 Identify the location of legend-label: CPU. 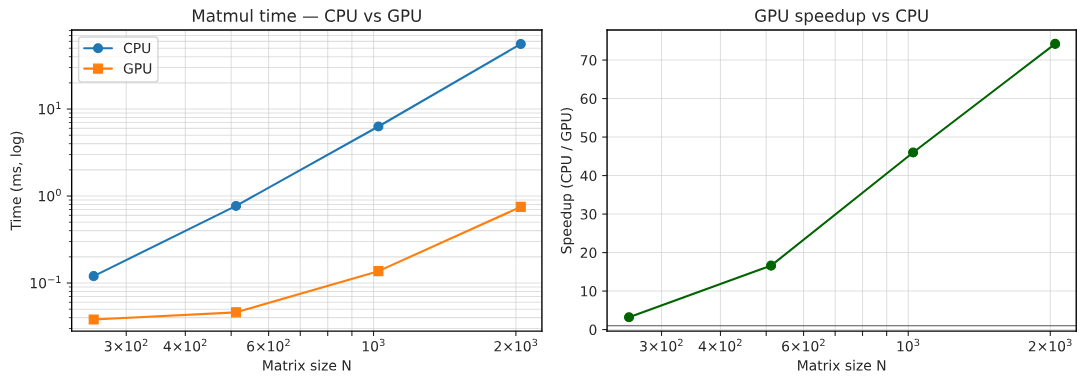
(137, 48).